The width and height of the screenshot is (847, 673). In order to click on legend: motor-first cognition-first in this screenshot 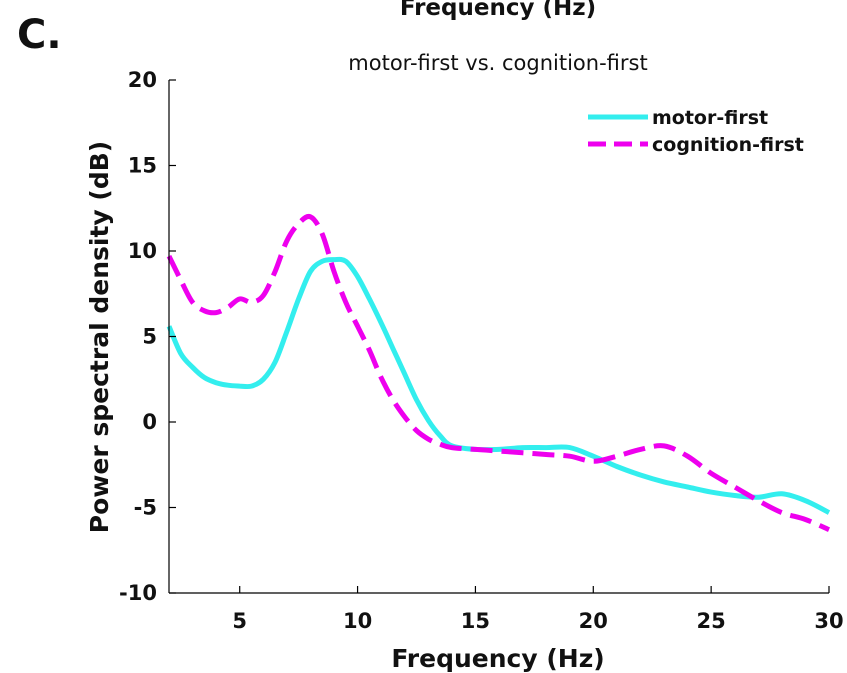, I will do `click(696, 131)`.